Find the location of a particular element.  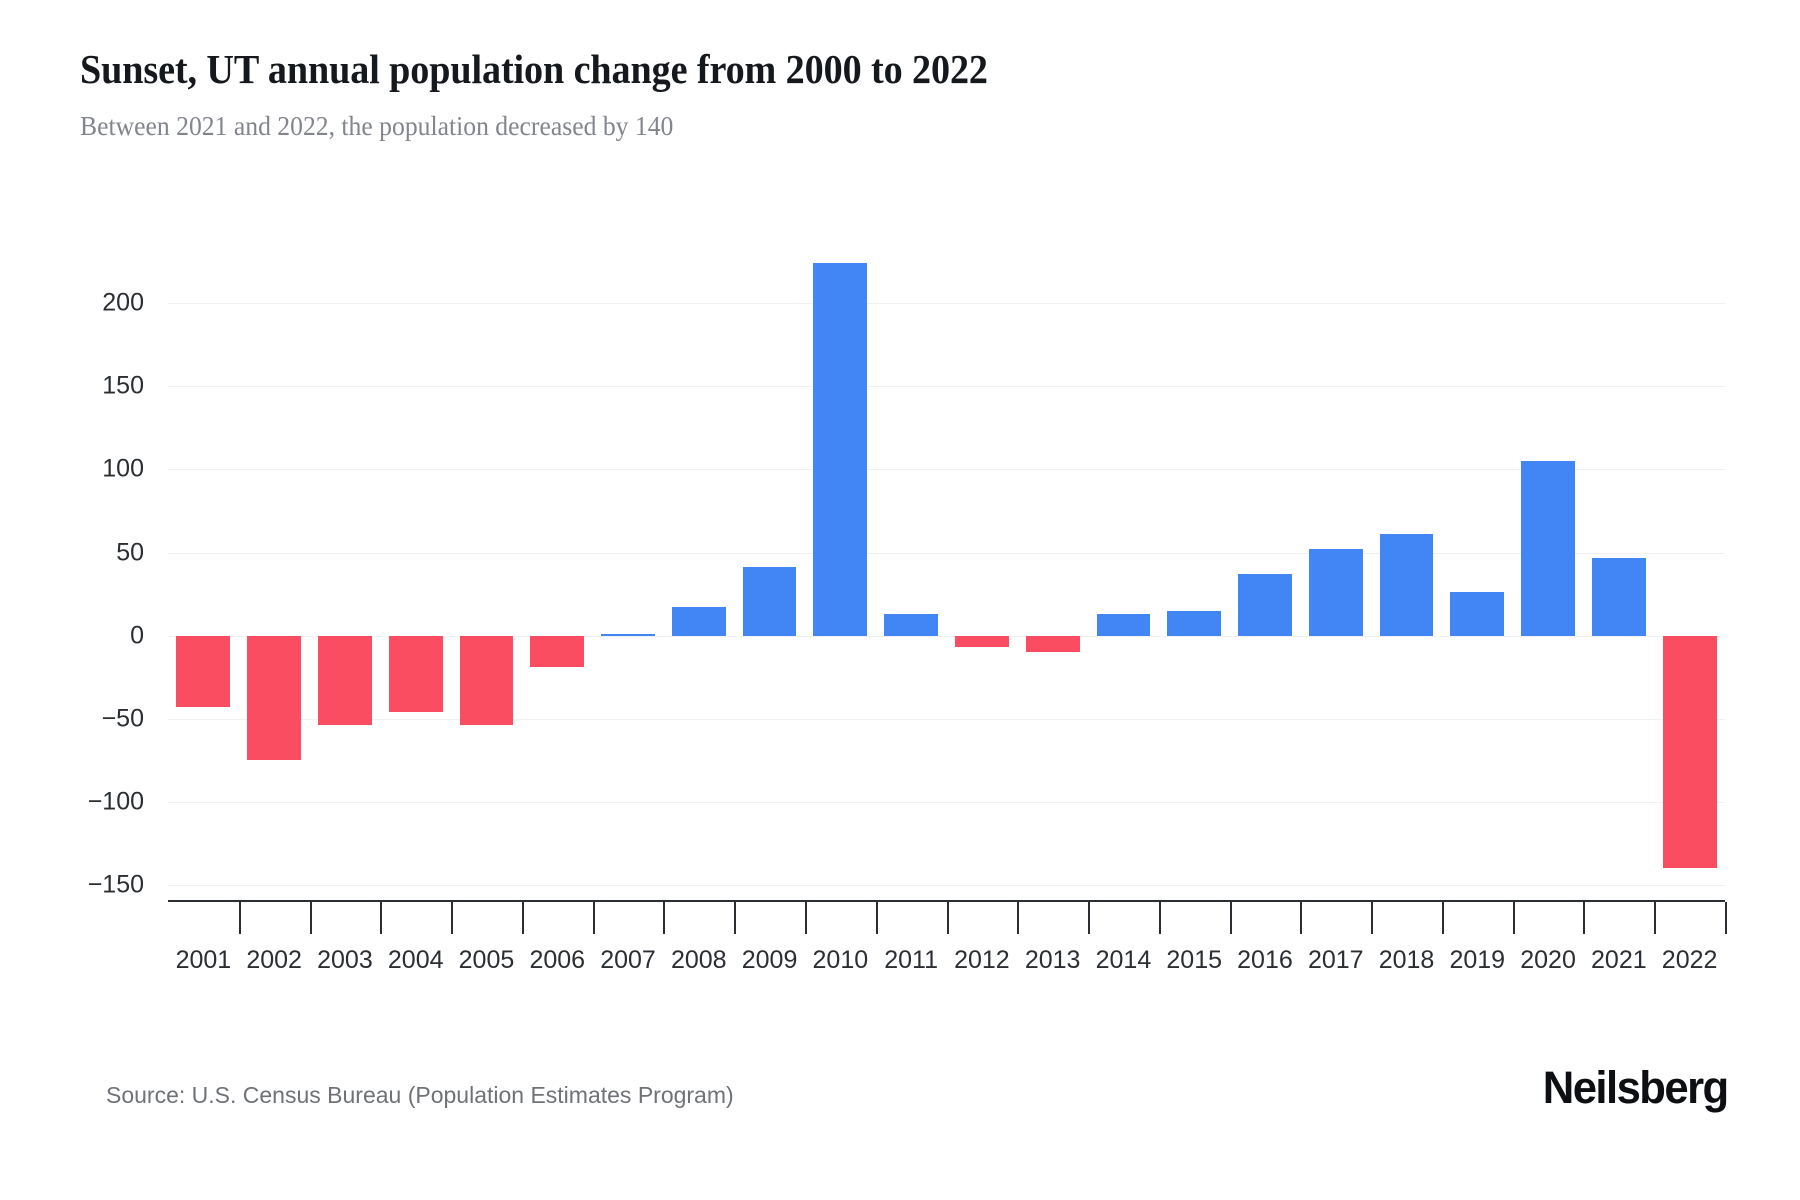

bar-2002 is located at coordinates (274, 698).